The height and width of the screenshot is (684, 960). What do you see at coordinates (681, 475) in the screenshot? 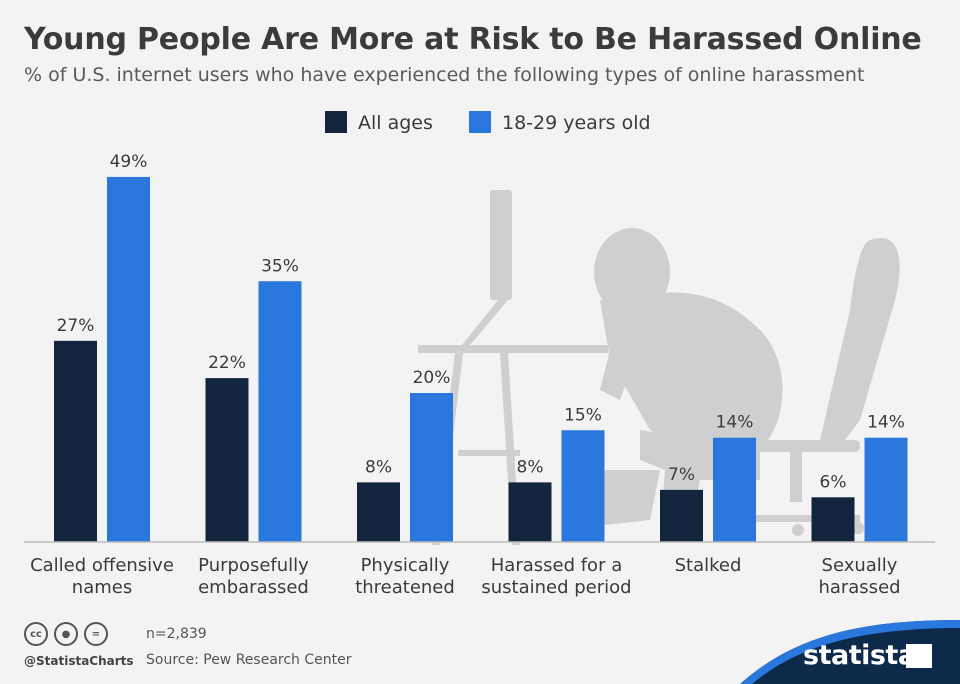
I see `bar-value-label-4-0: 7%` at bounding box center [681, 475].